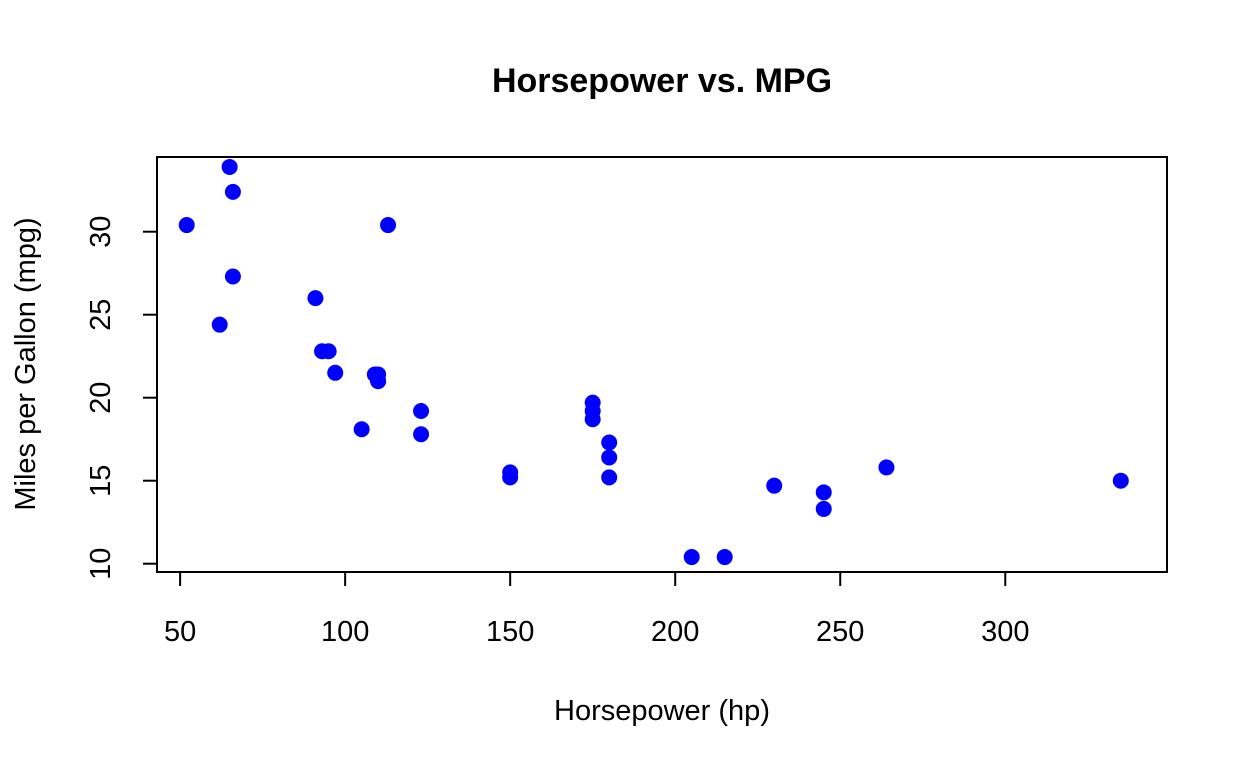 The height and width of the screenshot is (768, 1248). Describe the element at coordinates (180, 632) in the screenshot. I see `x-tick-label: 50` at that location.